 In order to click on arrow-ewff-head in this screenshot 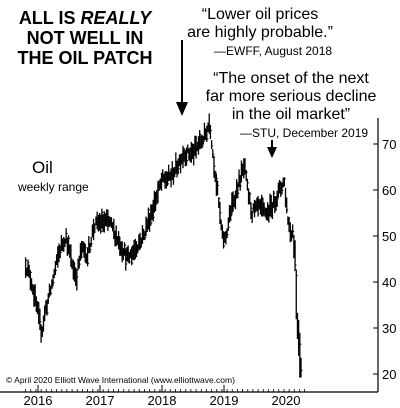, I will do `click(182, 109)`.